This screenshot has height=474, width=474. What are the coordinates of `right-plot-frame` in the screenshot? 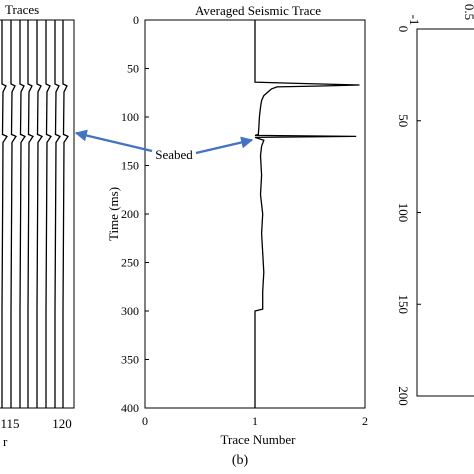 It's located at (445, 212).